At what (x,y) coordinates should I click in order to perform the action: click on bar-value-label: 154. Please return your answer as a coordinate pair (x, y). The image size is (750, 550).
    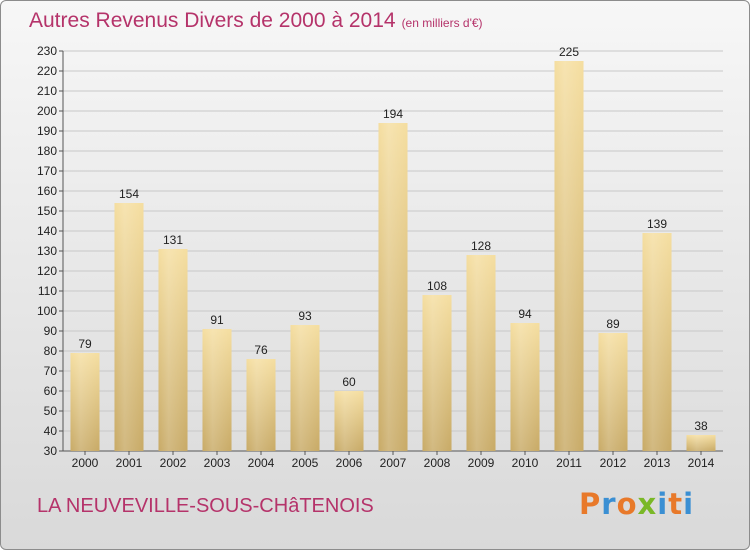
    Looking at the image, I should click on (129, 194).